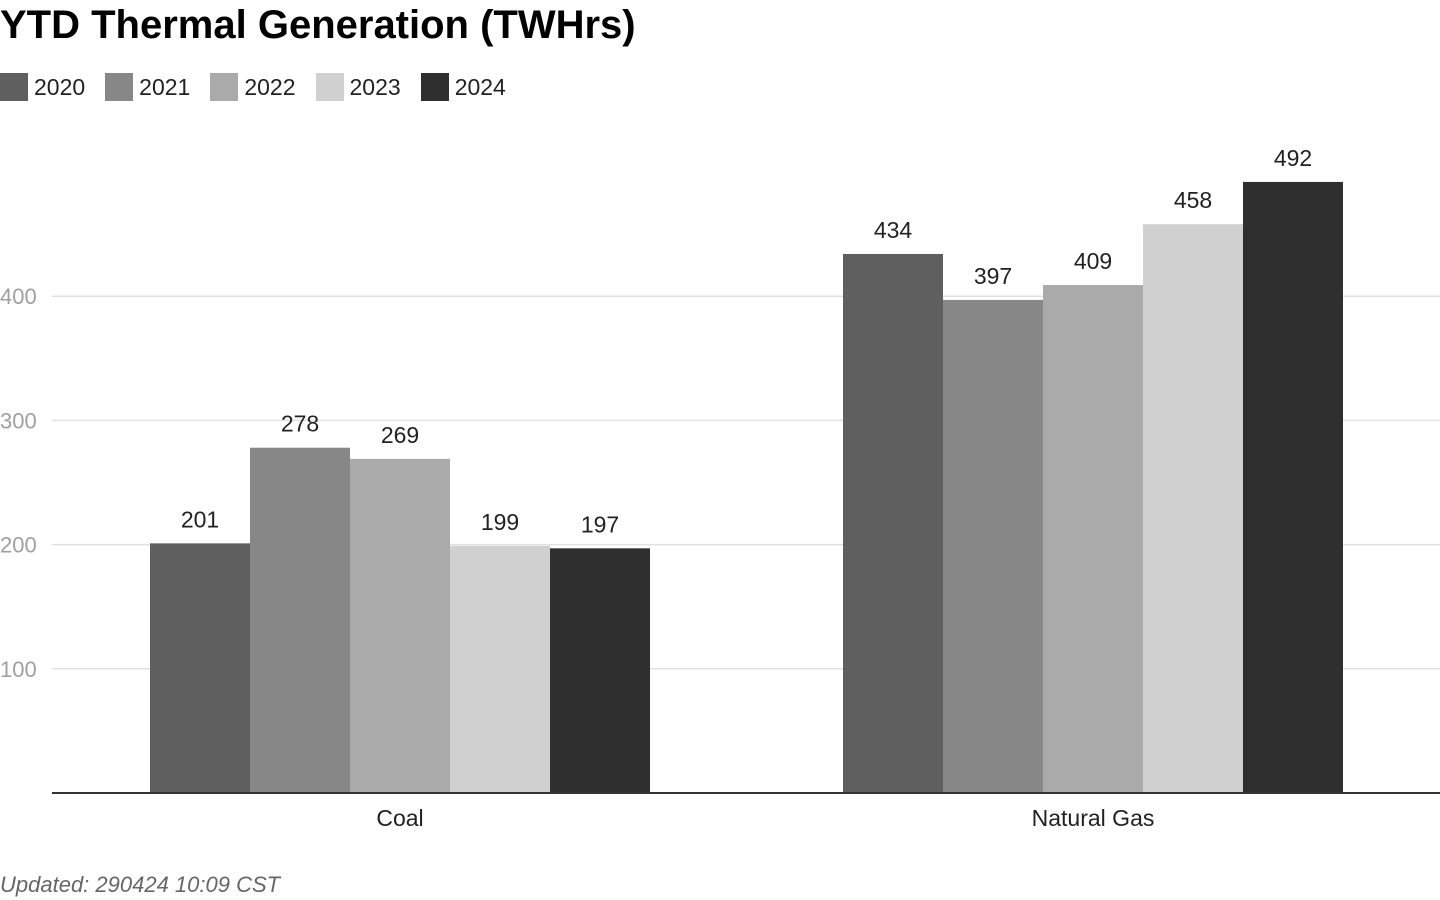  Describe the element at coordinates (270, 86) in the screenshot. I see `legend-label: 2022` at that location.